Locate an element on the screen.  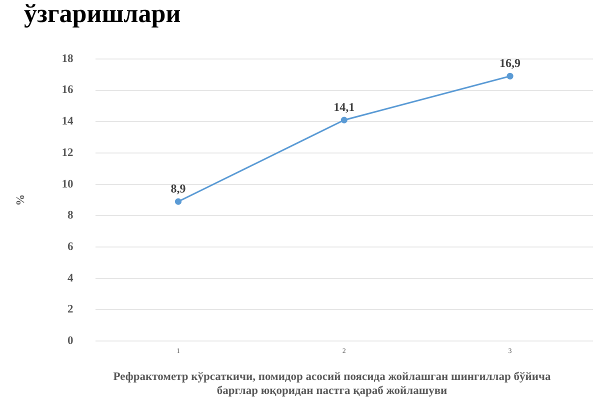
y-tick-label: 10 is located at coordinates (68, 184).